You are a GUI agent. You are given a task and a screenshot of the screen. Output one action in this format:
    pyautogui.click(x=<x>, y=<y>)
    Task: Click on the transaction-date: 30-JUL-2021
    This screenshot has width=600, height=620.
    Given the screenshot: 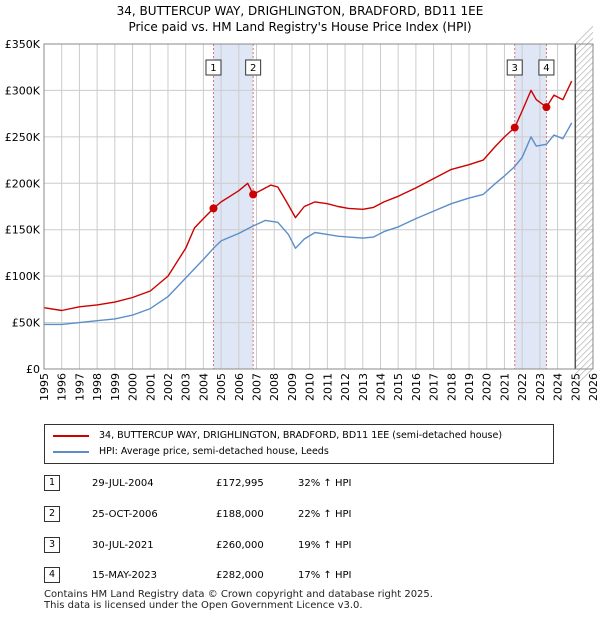 What is the action you would take?
    pyautogui.click(x=123, y=545)
    